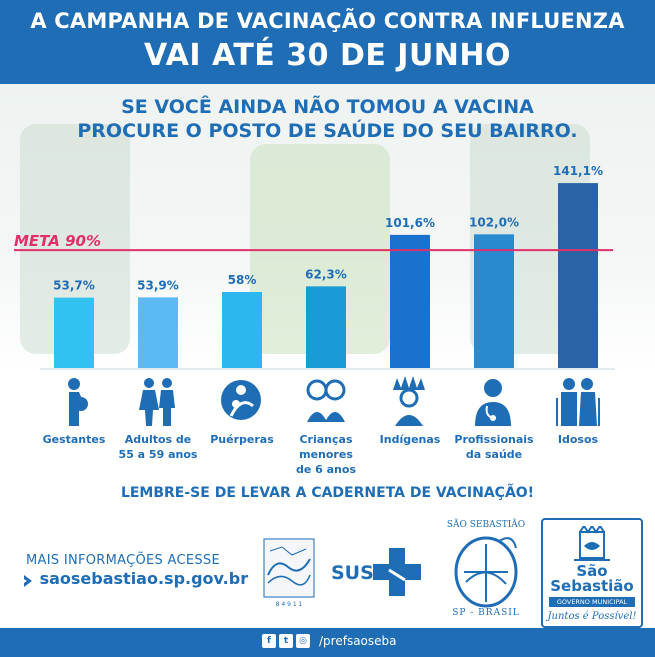 Image resolution: width=655 pixels, height=657 pixels. I want to click on category-label-line: Gestantes, so click(74, 439).